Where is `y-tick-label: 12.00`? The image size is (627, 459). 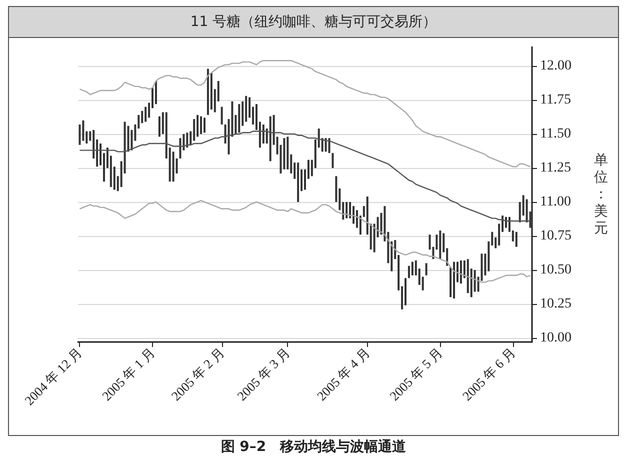 y-tick-label: 12.00 is located at coordinates (556, 66).